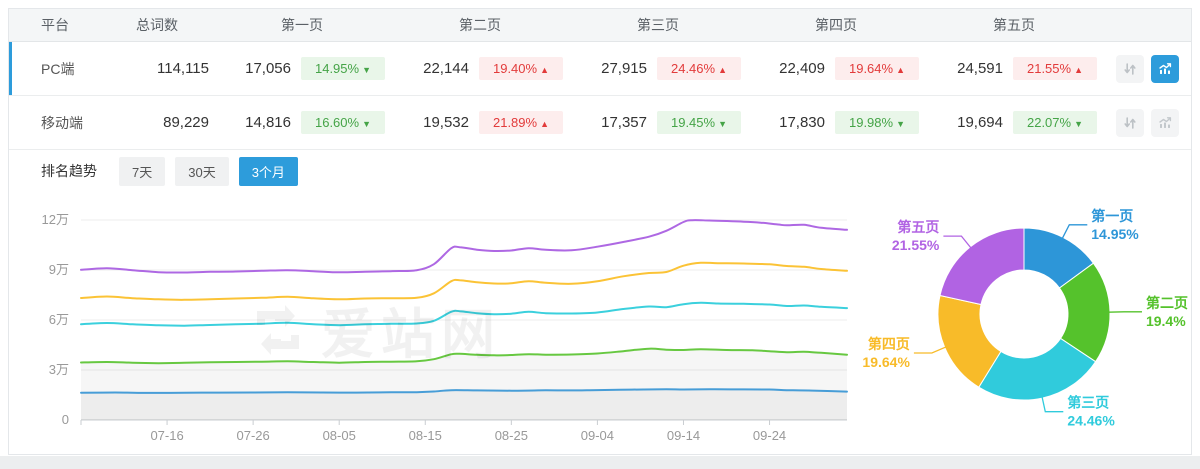 This screenshot has height=469, width=1200. What do you see at coordinates (1014, 25) in the screenshot?
I see `col-page5: 第五页` at bounding box center [1014, 25].